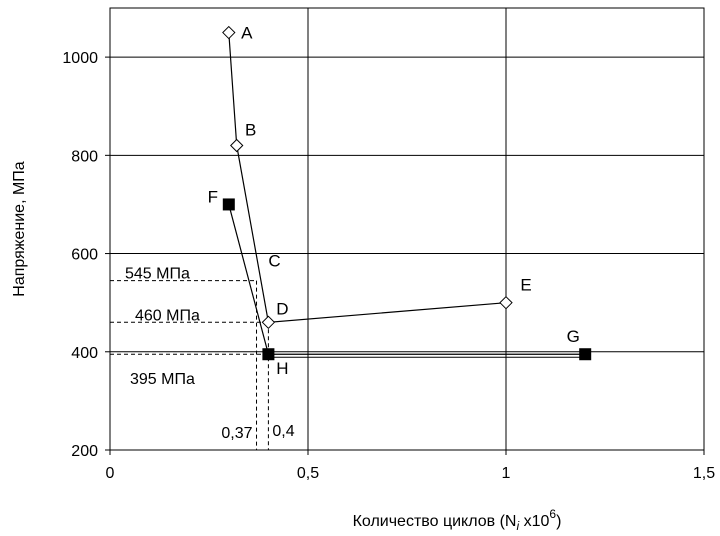  I want to click on x-tick-label: 0,5, so click(308, 473).